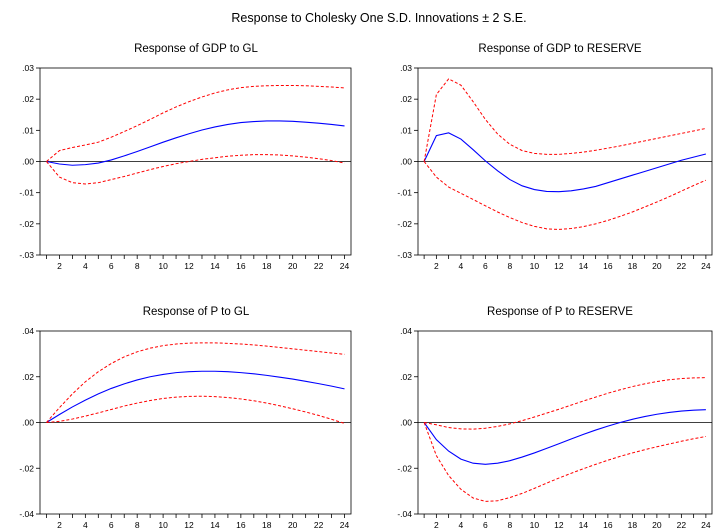 This screenshot has height=529, width=717. I want to click on y-tick-label-p-gl: .02, so click(28, 377).